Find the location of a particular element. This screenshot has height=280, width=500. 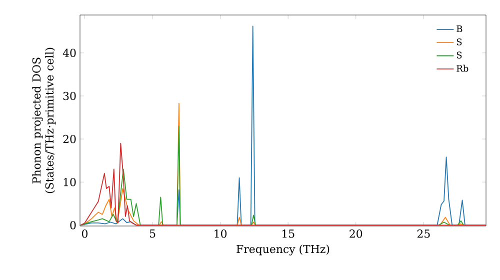

x-tick-label: 0 is located at coordinates (85, 234).